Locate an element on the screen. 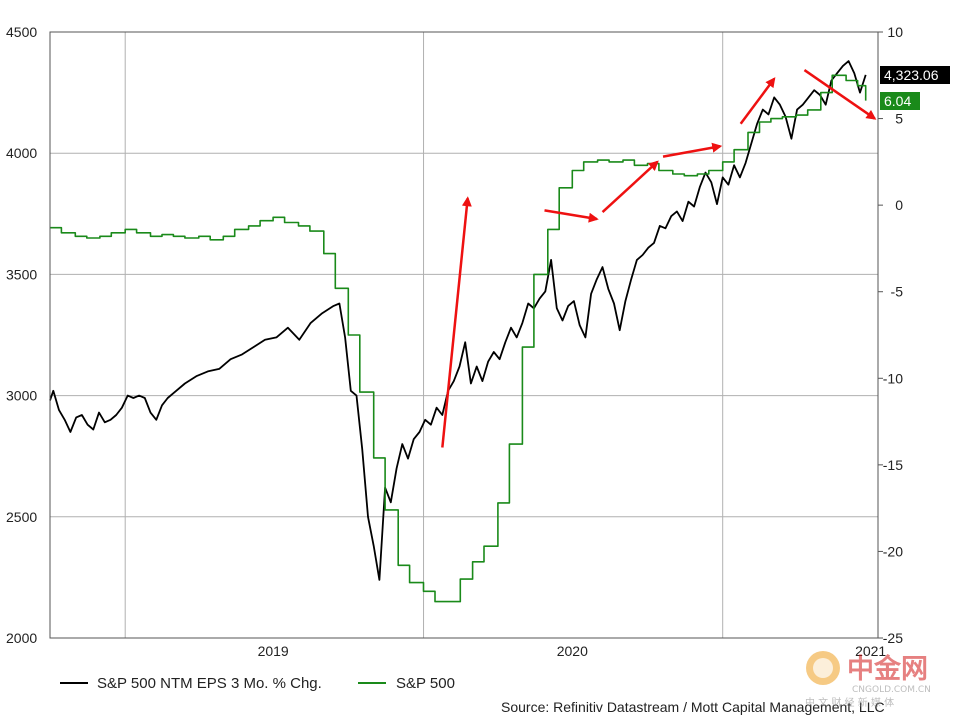 The height and width of the screenshot is (720, 960). right-tick-label: -20 is located at coordinates (893, 551).